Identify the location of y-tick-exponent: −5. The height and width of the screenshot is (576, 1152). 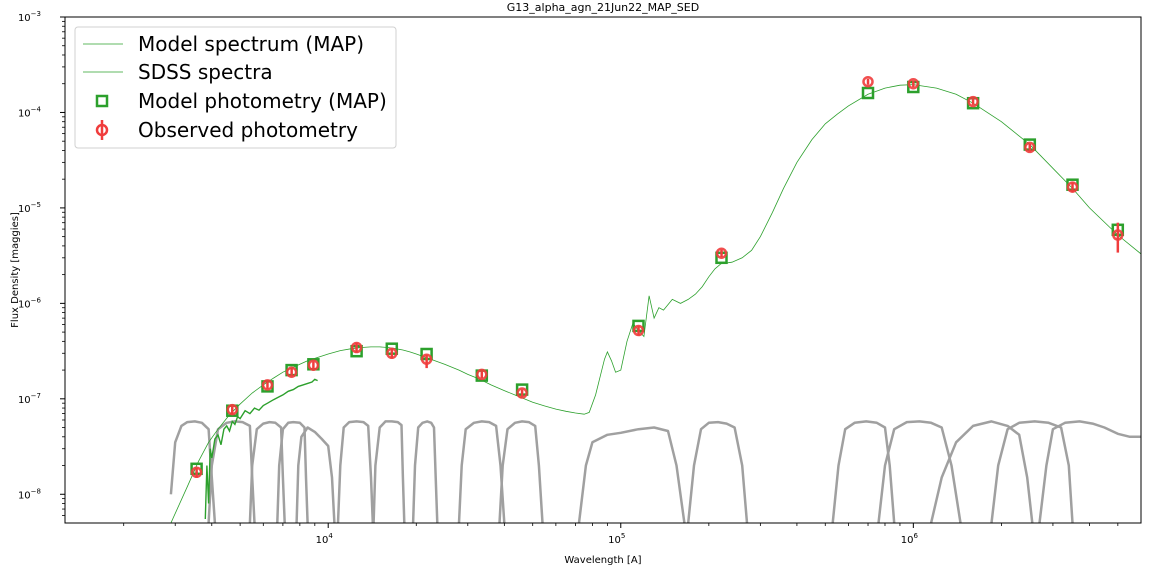
(36, 205).